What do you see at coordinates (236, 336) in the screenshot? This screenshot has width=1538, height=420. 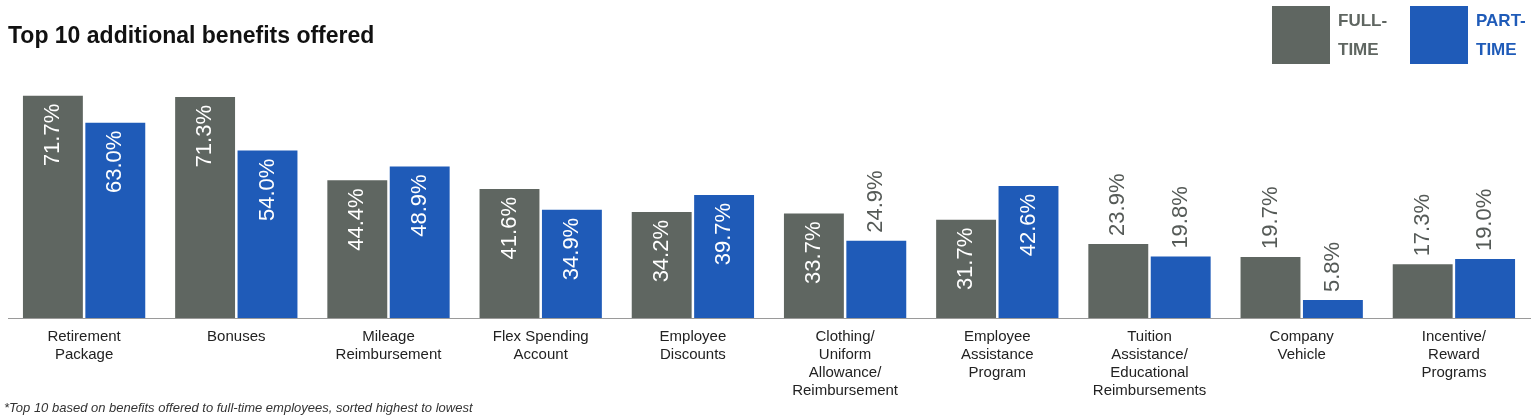 I see `x-tick-label: Bonuses` at bounding box center [236, 336].